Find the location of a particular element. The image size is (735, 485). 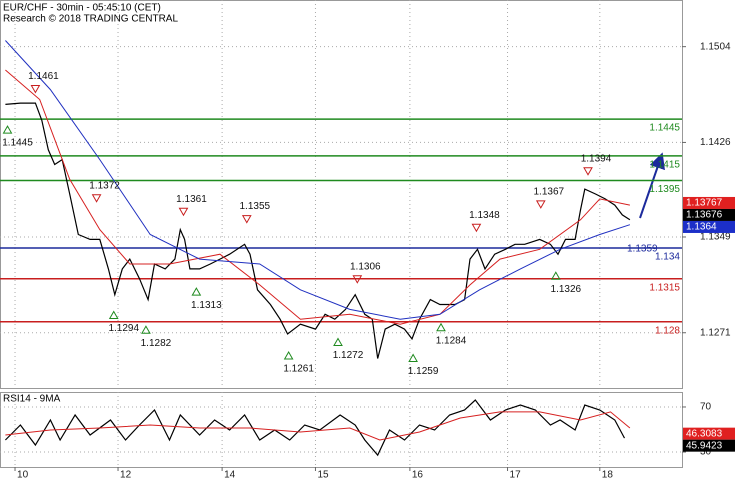

high-label: 1.1461 is located at coordinates (43, 76).